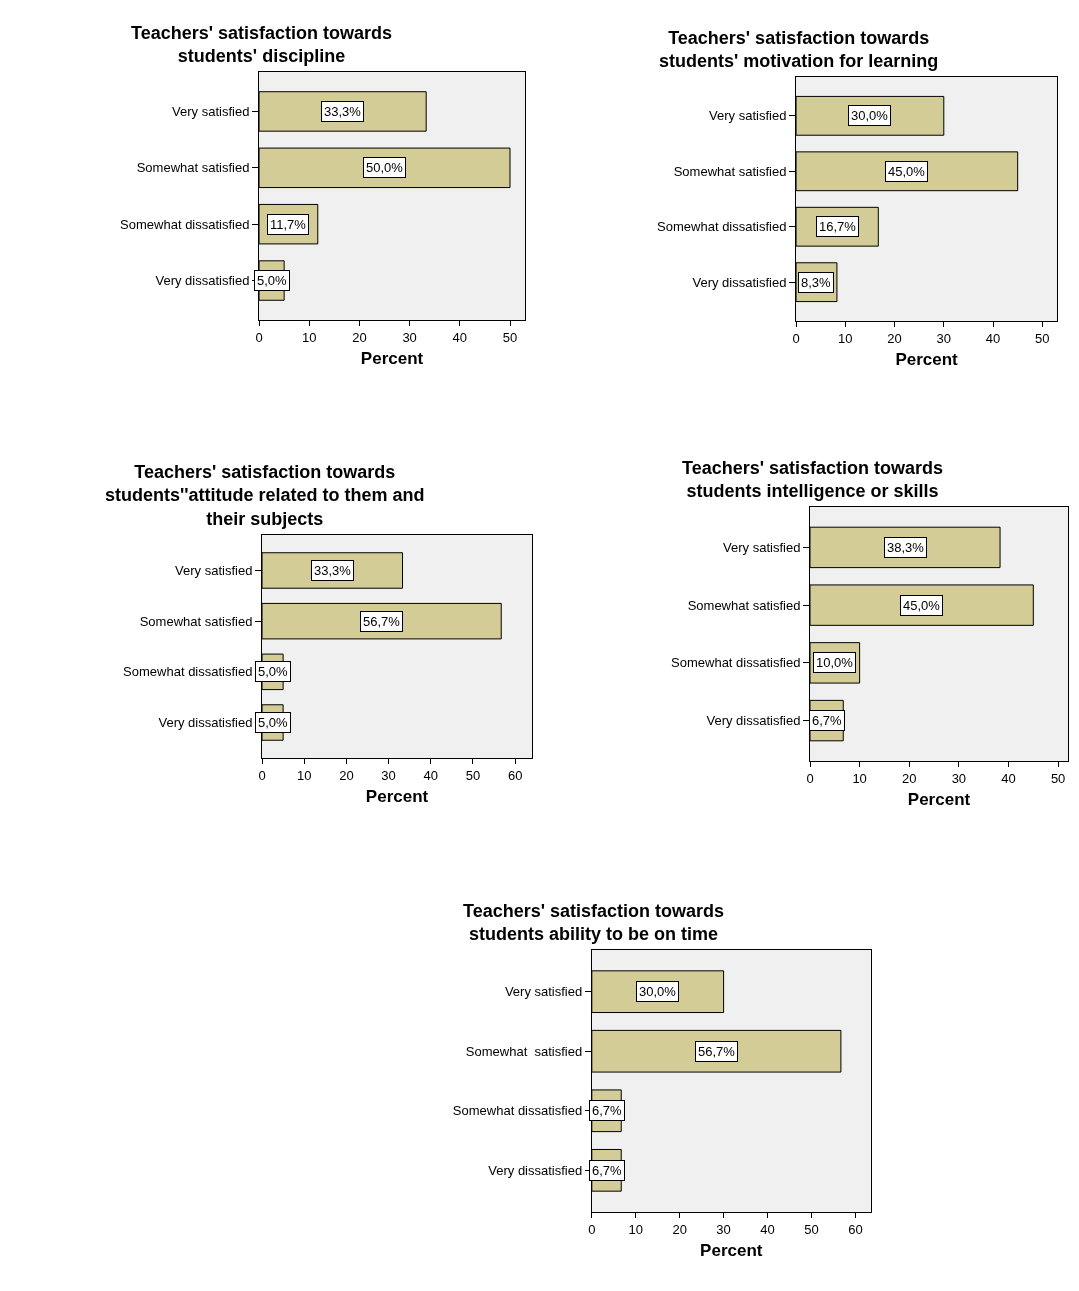  What do you see at coordinates (799, 50) in the screenshot?
I see `chart-title: Teachers' satisfaction towards students' motivation for learning` at bounding box center [799, 50].